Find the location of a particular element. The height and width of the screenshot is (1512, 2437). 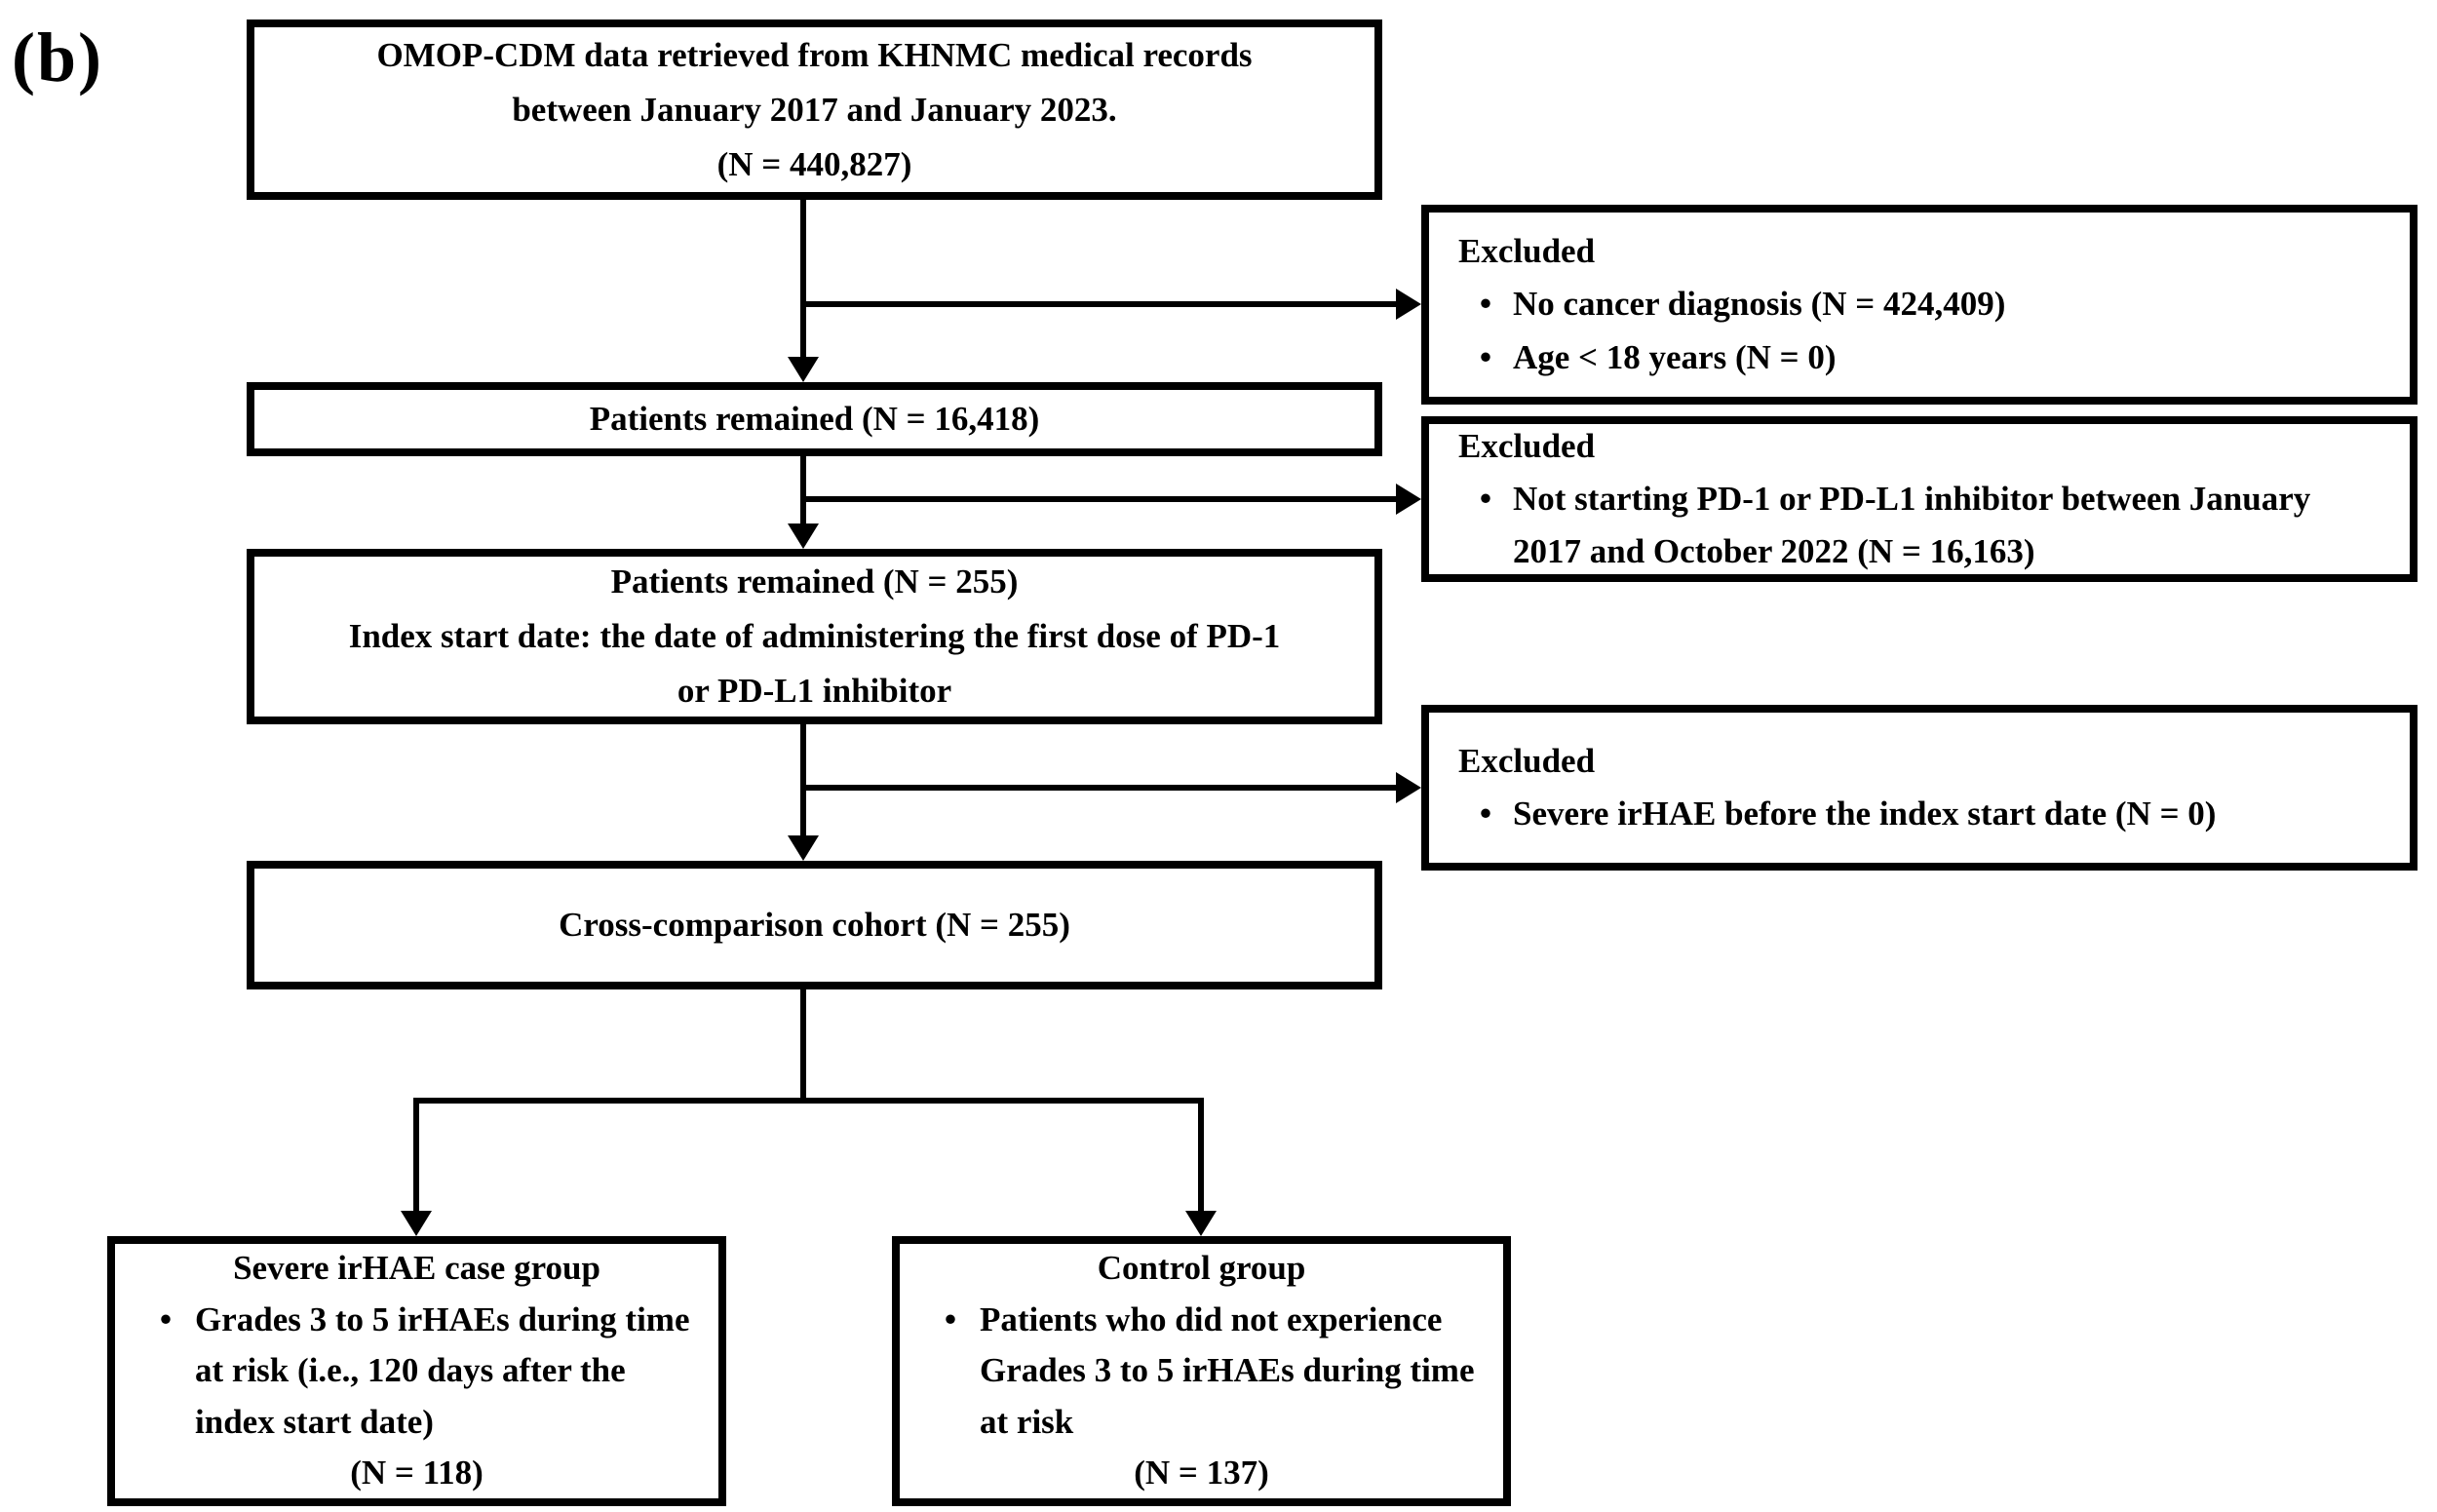

excluded-1-bullet: • No cancer diagnosis (N = 424,409) is located at coordinates (1919, 304).